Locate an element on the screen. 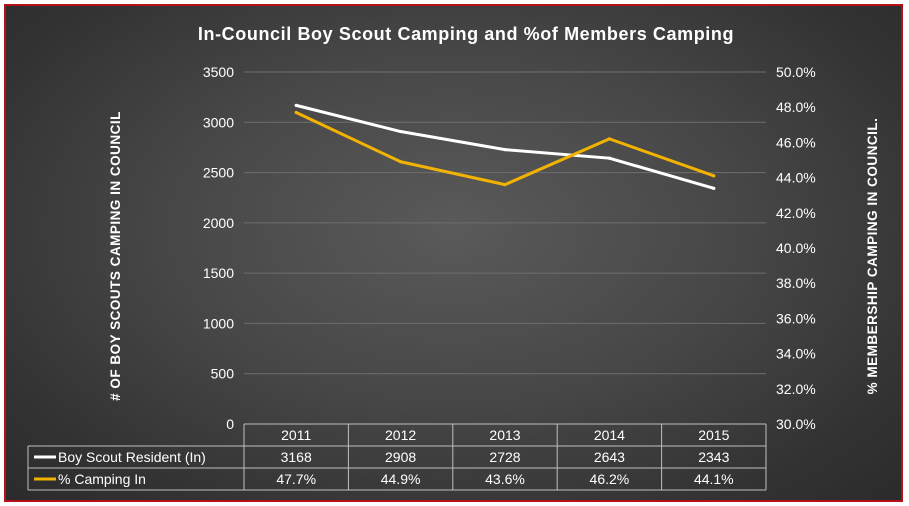 The image size is (909, 506). y-tick-label: 1000 is located at coordinates (218, 323).